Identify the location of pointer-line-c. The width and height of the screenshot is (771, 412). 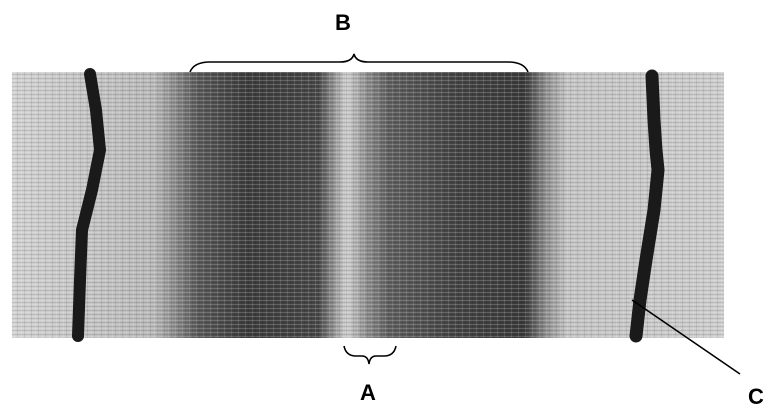
(686, 337).